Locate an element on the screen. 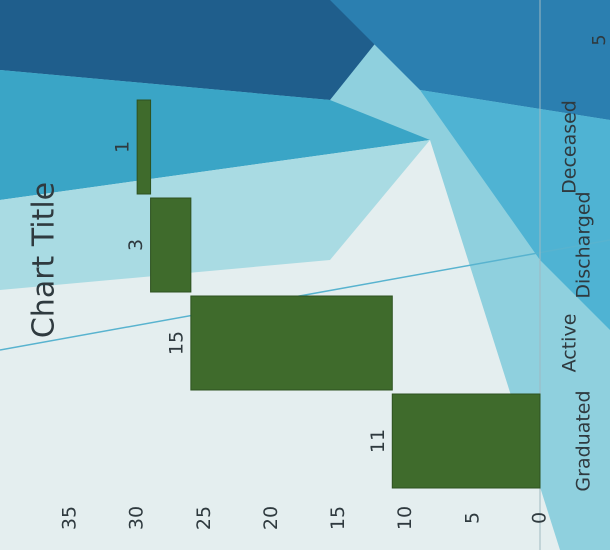 The image size is (610, 550). y-tick-label: 10 is located at coordinates (405, 518).